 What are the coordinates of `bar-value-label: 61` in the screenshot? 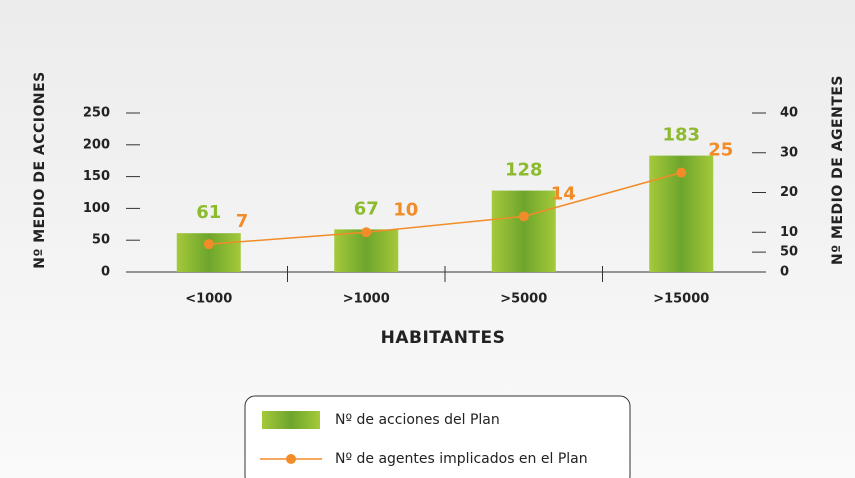 It's located at (208, 212).